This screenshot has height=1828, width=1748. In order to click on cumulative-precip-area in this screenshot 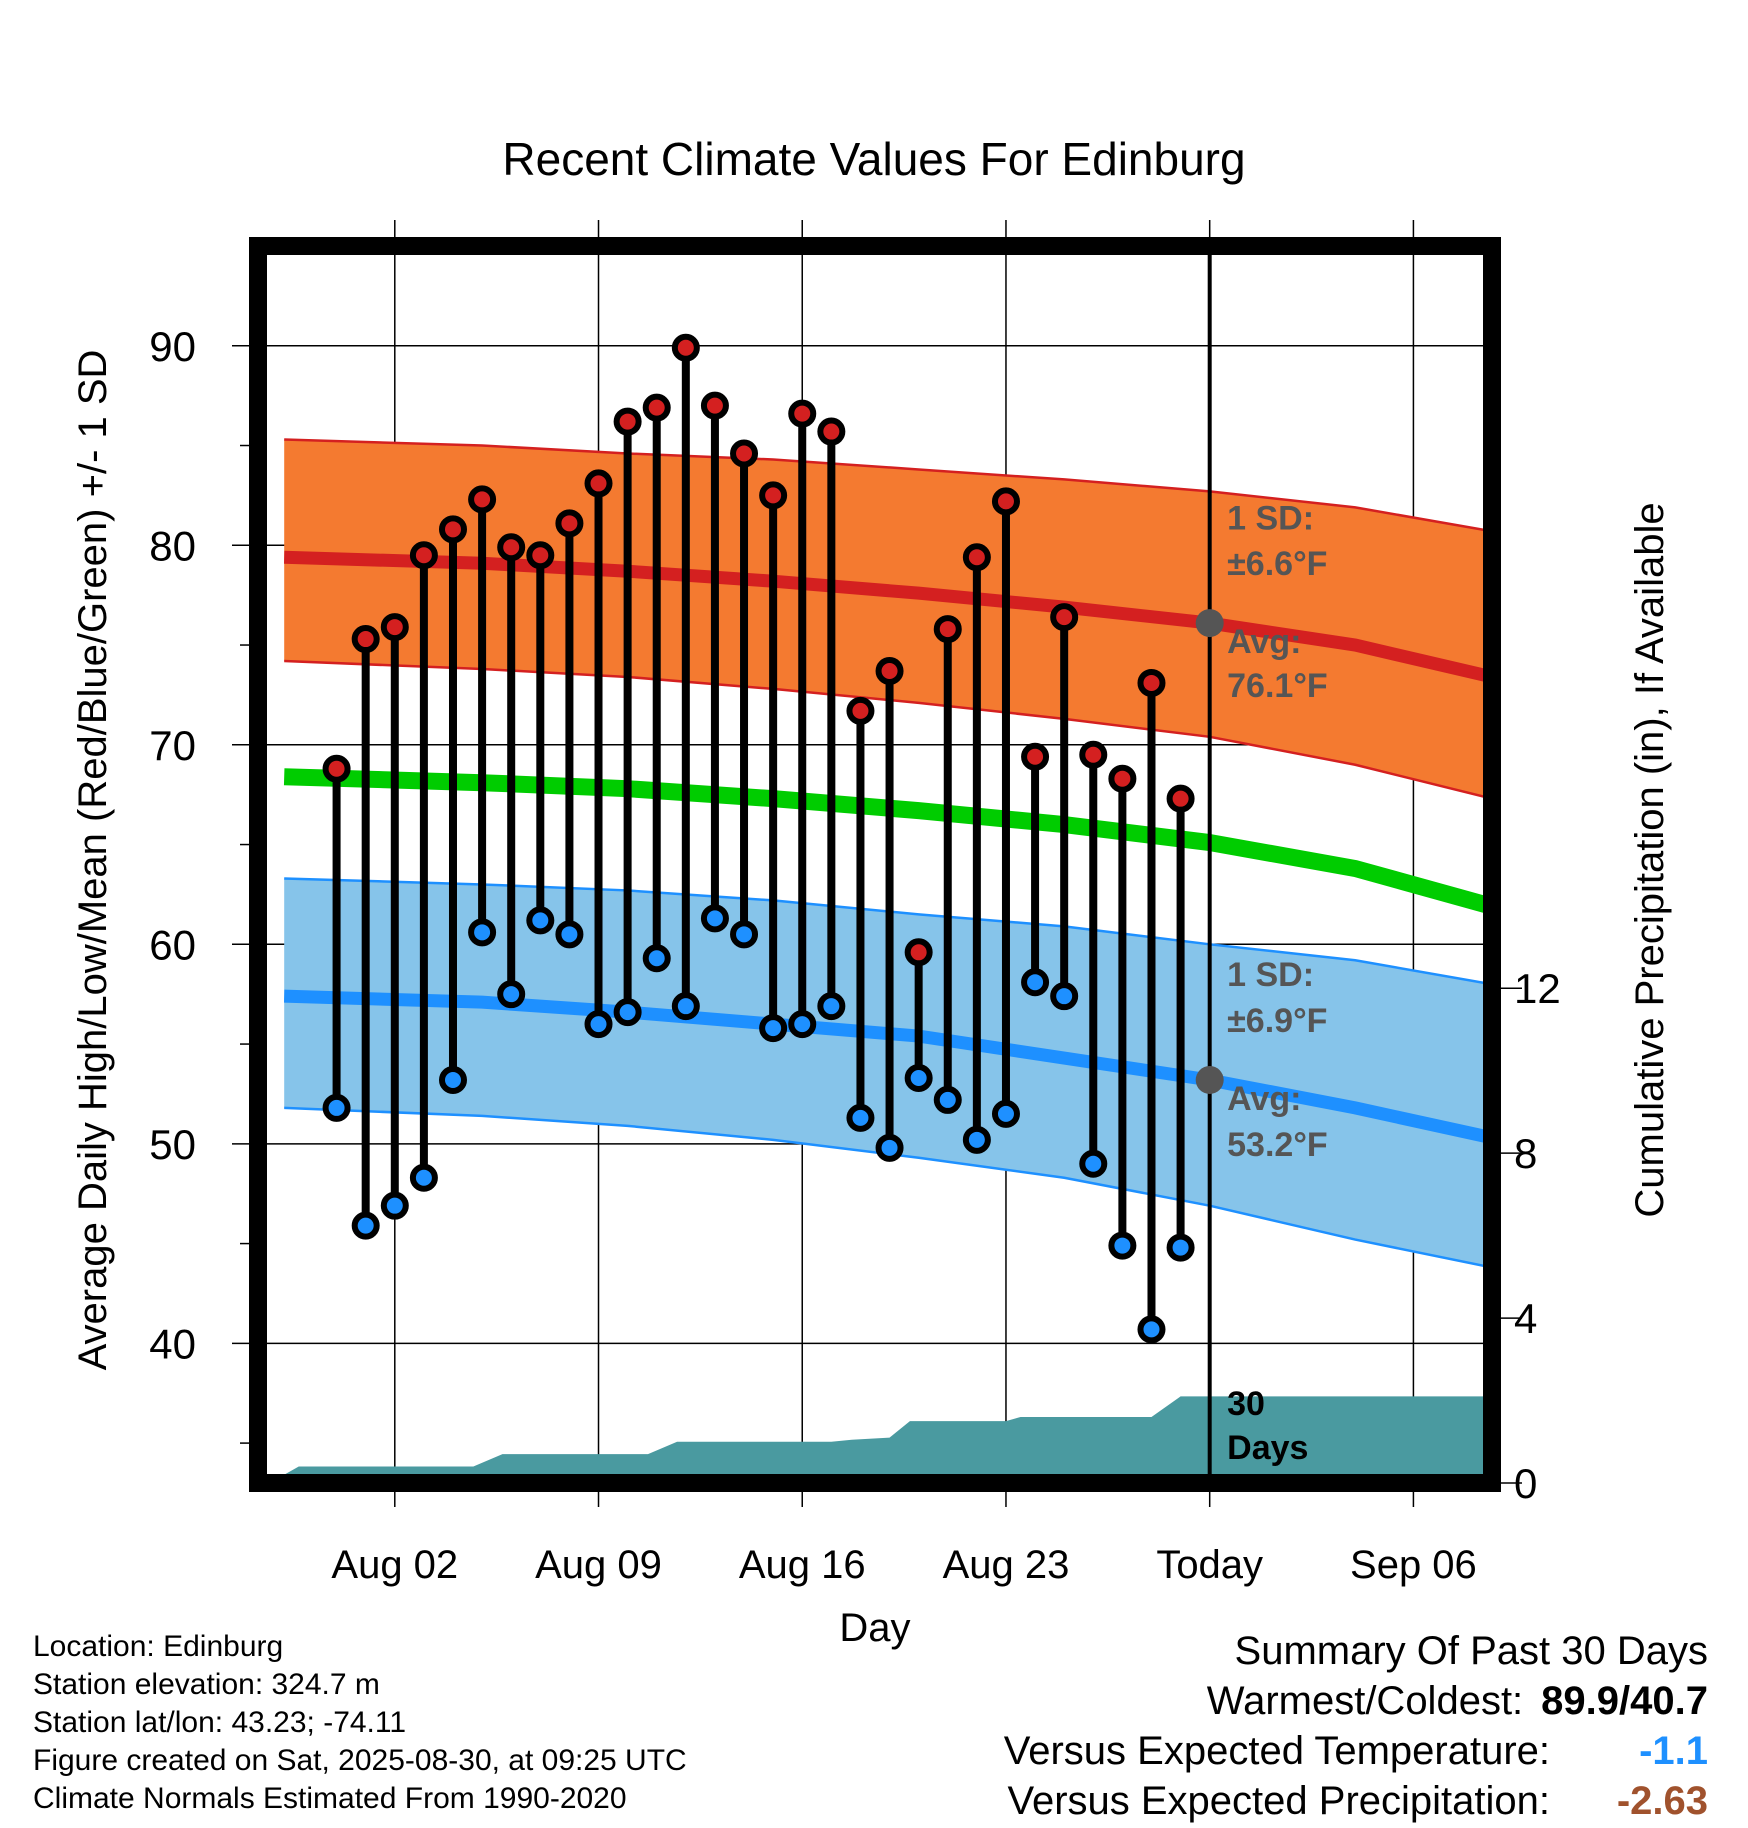, I will do `click(880, 1439)`.